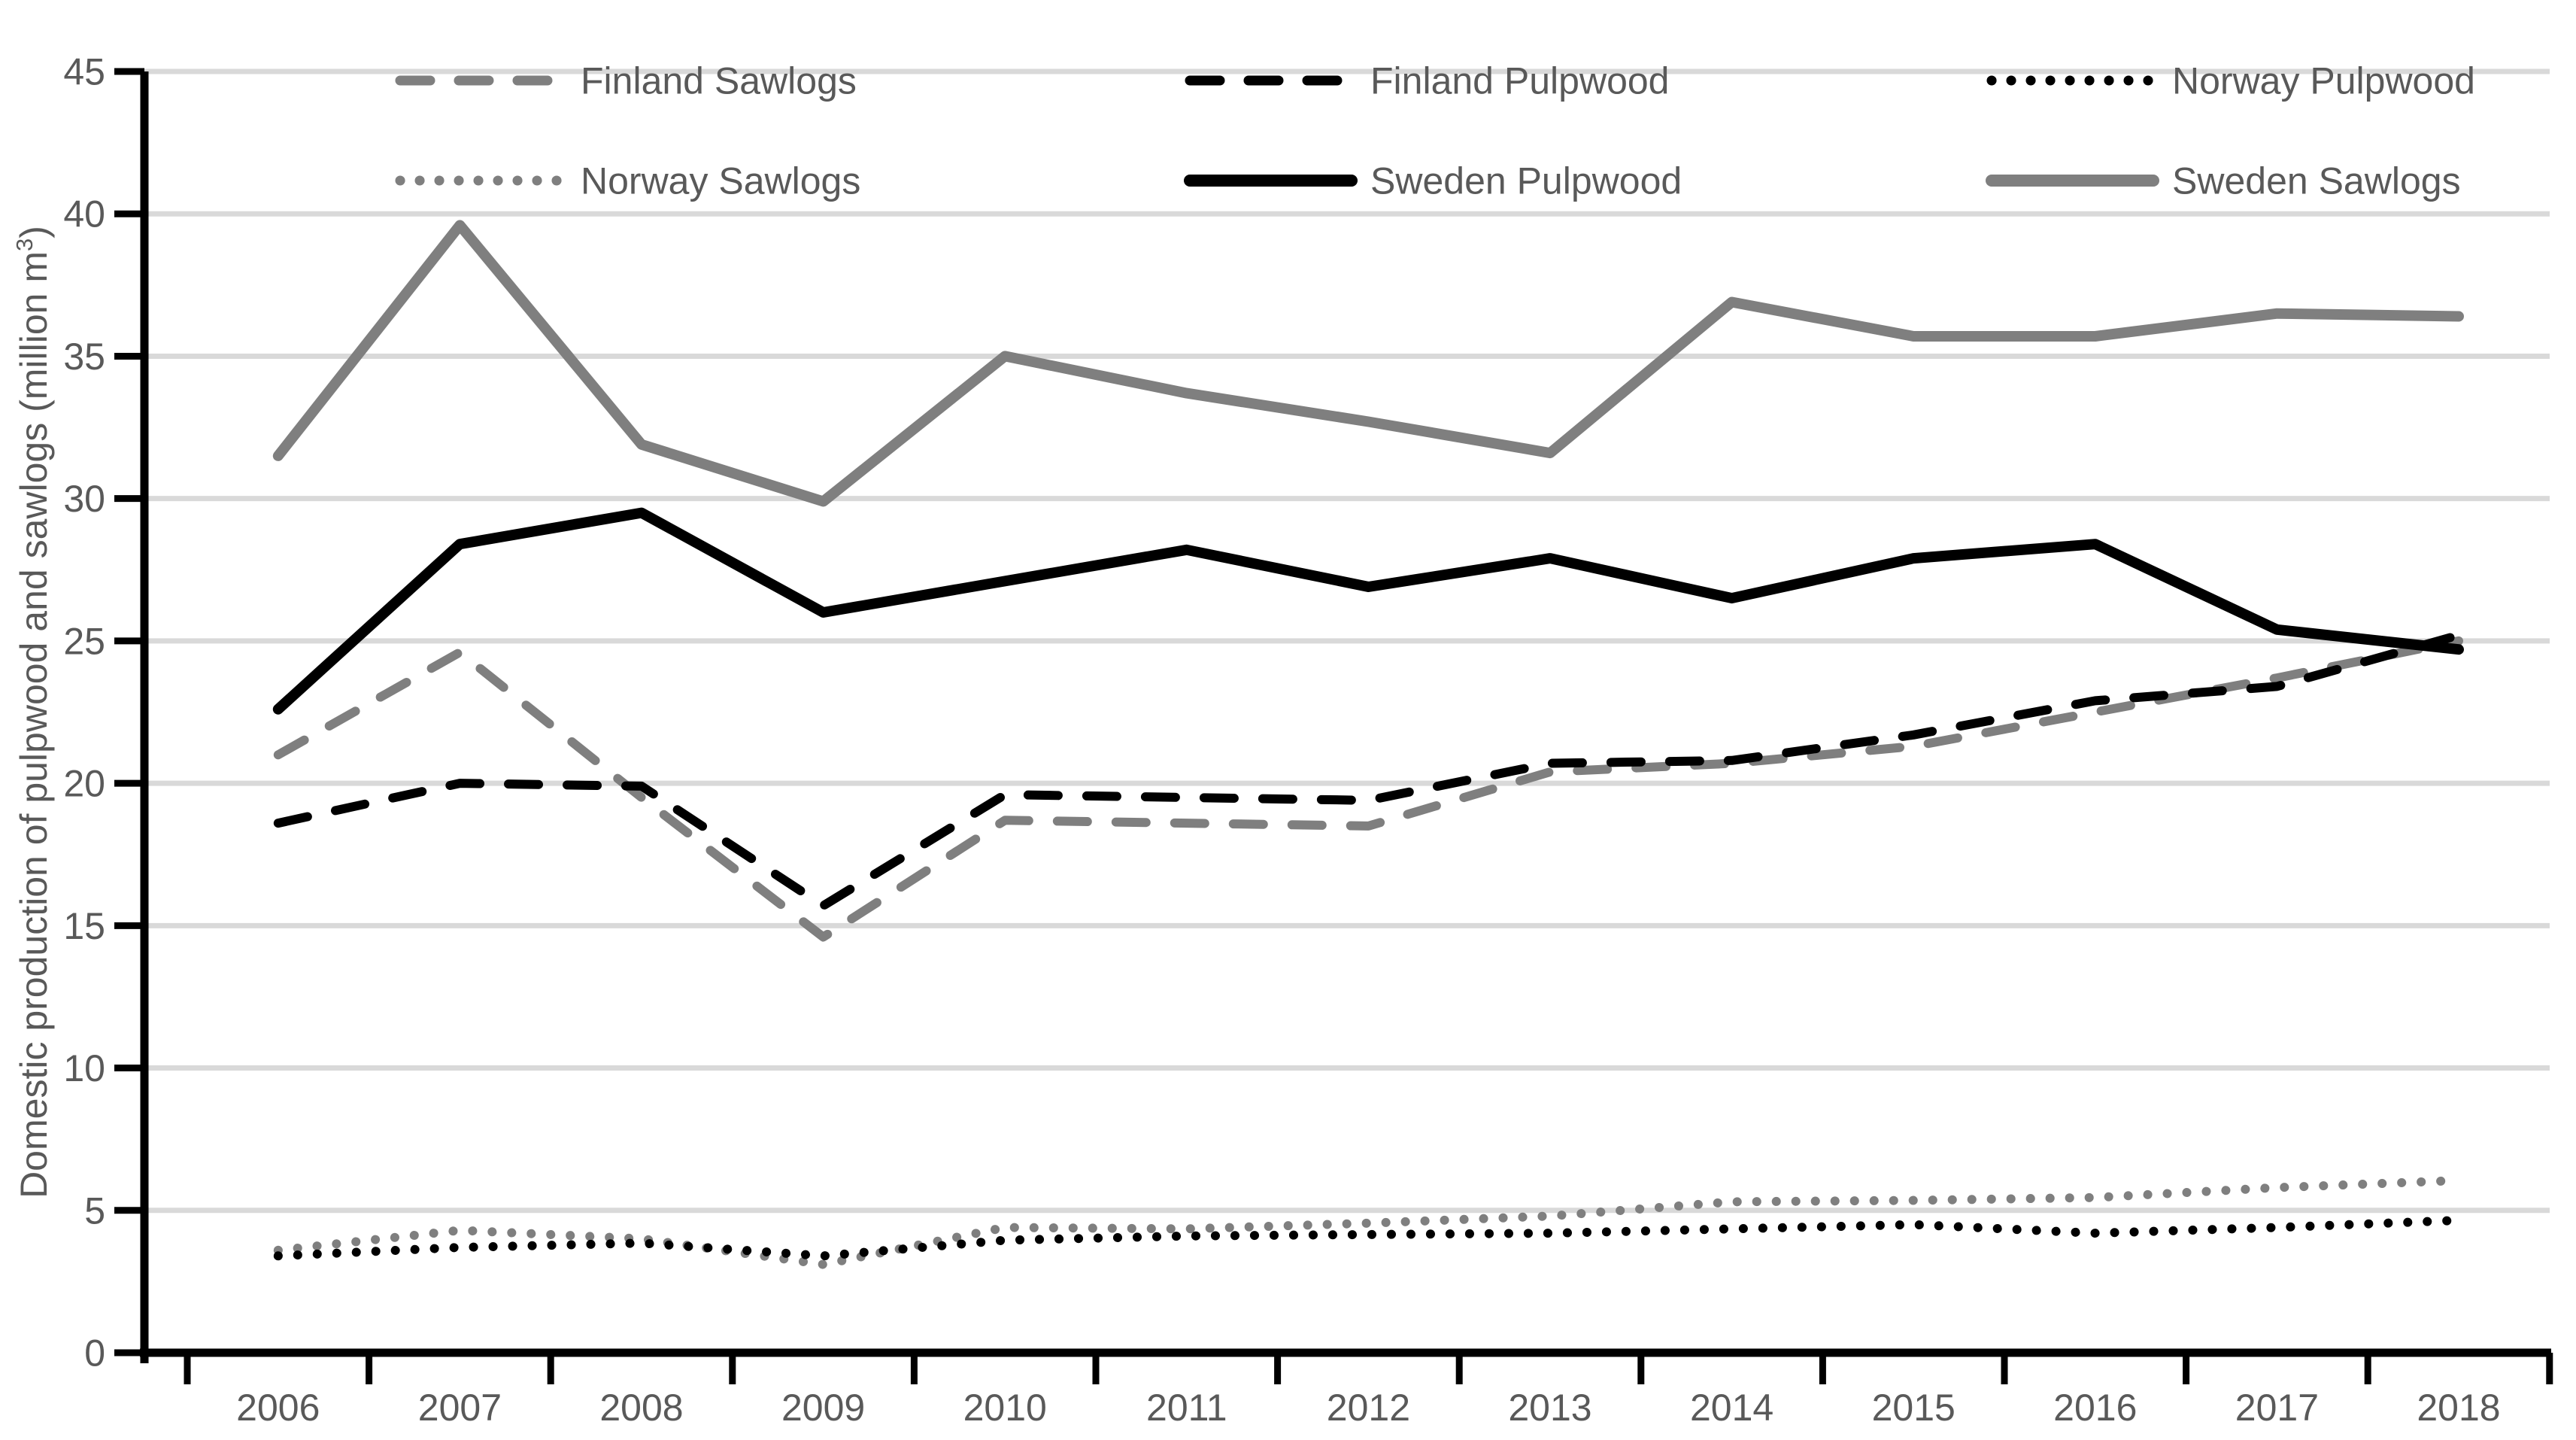  Describe the element at coordinates (84, 1068) in the screenshot. I see `y-tick-label-10: 10` at that location.